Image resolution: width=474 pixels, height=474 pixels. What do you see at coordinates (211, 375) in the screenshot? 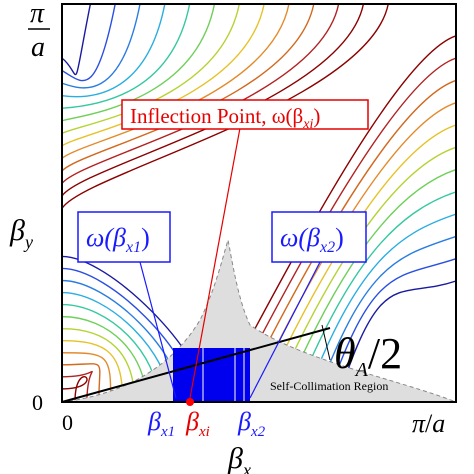
I see `band-rectangle` at bounding box center [211, 375].